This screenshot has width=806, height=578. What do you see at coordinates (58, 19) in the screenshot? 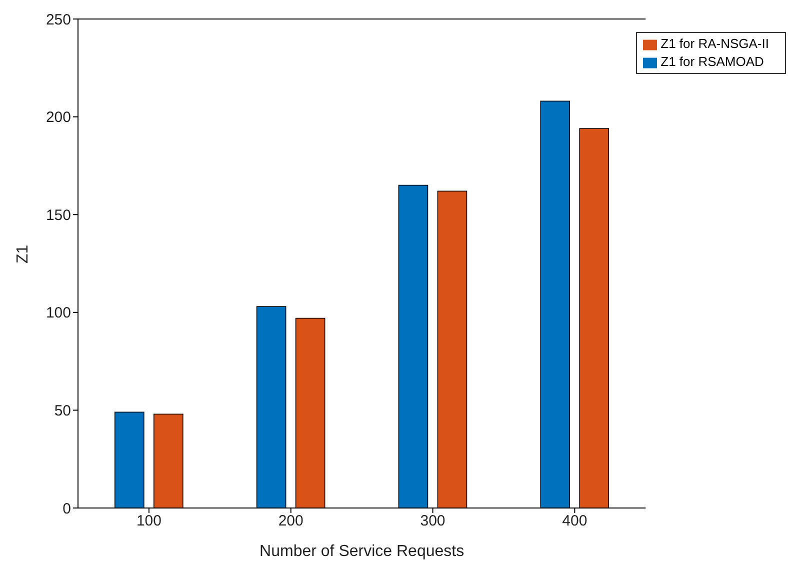
I see `y-tick-label: 250` at bounding box center [58, 19].